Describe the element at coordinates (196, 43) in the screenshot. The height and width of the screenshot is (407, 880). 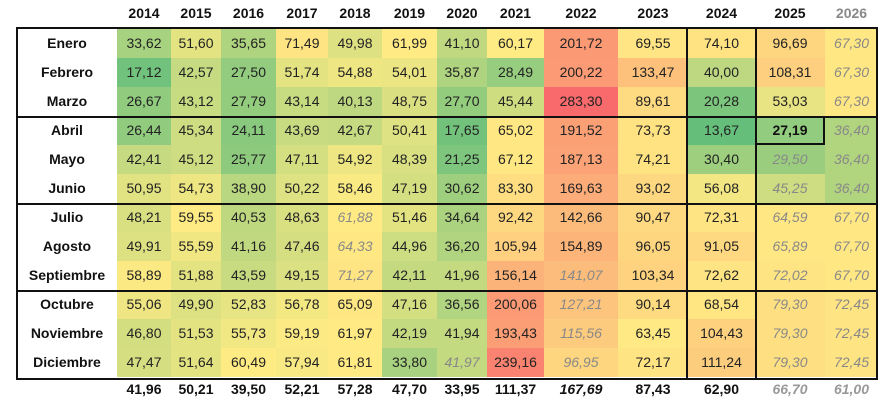
I see `value-cell: 51,60` at that location.